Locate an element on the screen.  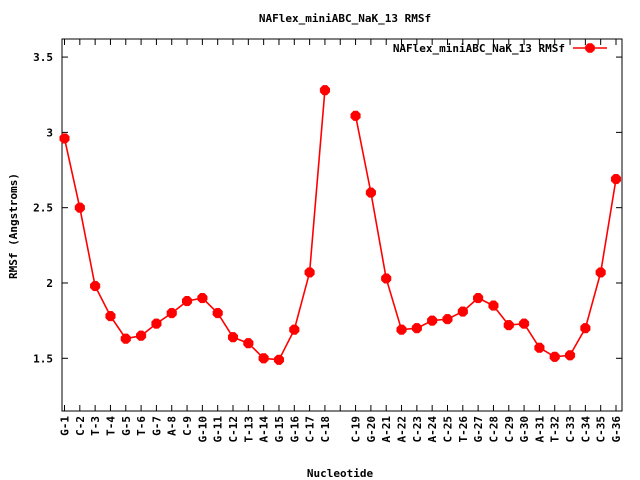
y-tick-label: 2 is located at coordinates (49, 283).